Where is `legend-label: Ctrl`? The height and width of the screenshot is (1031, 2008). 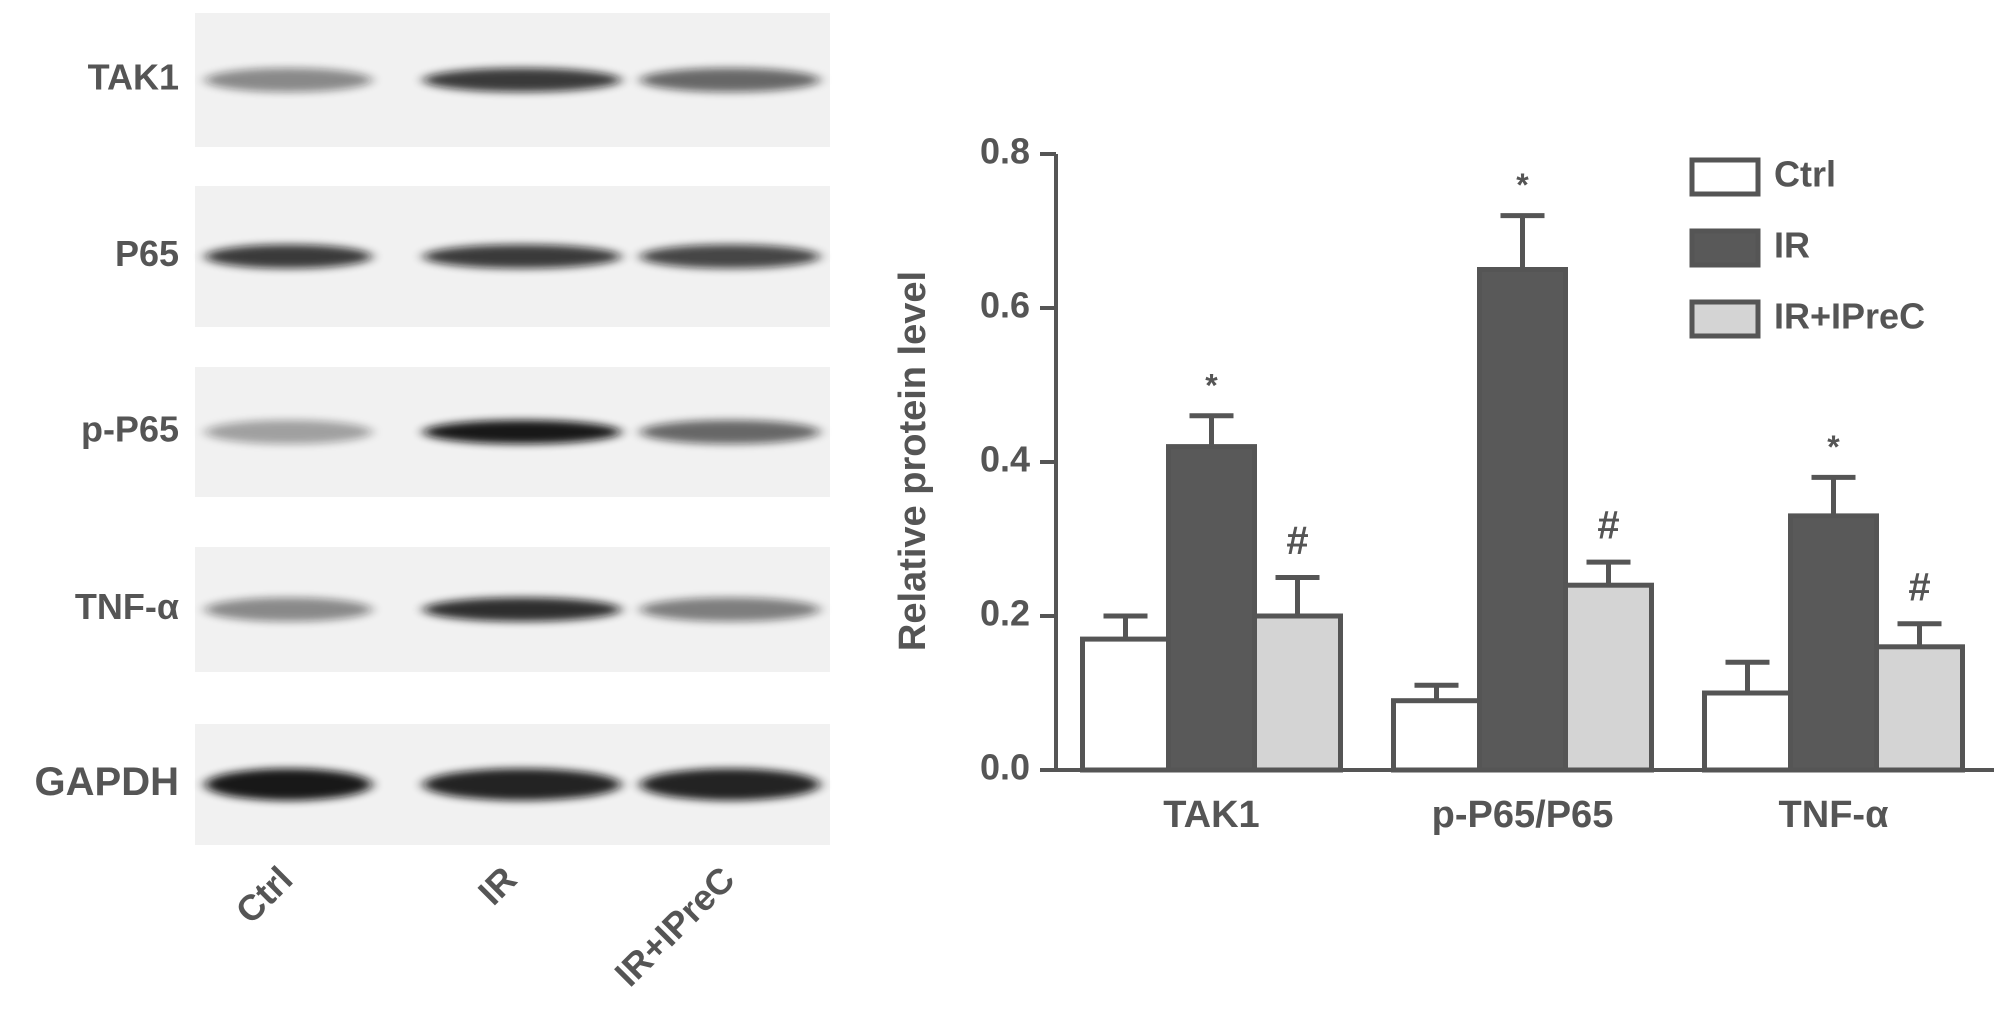 legend-label: Ctrl is located at coordinates (1805, 174).